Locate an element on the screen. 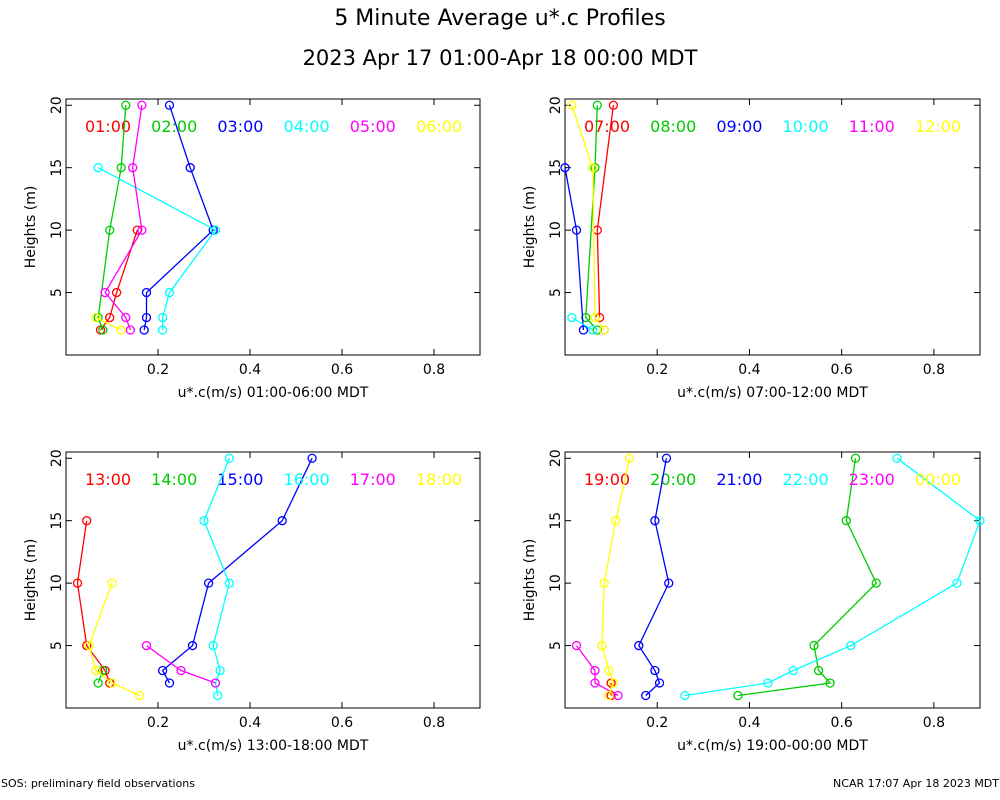 The height and width of the screenshot is (800, 1000). footer-left: SOS: preliminary field observations is located at coordinates (98, 783).